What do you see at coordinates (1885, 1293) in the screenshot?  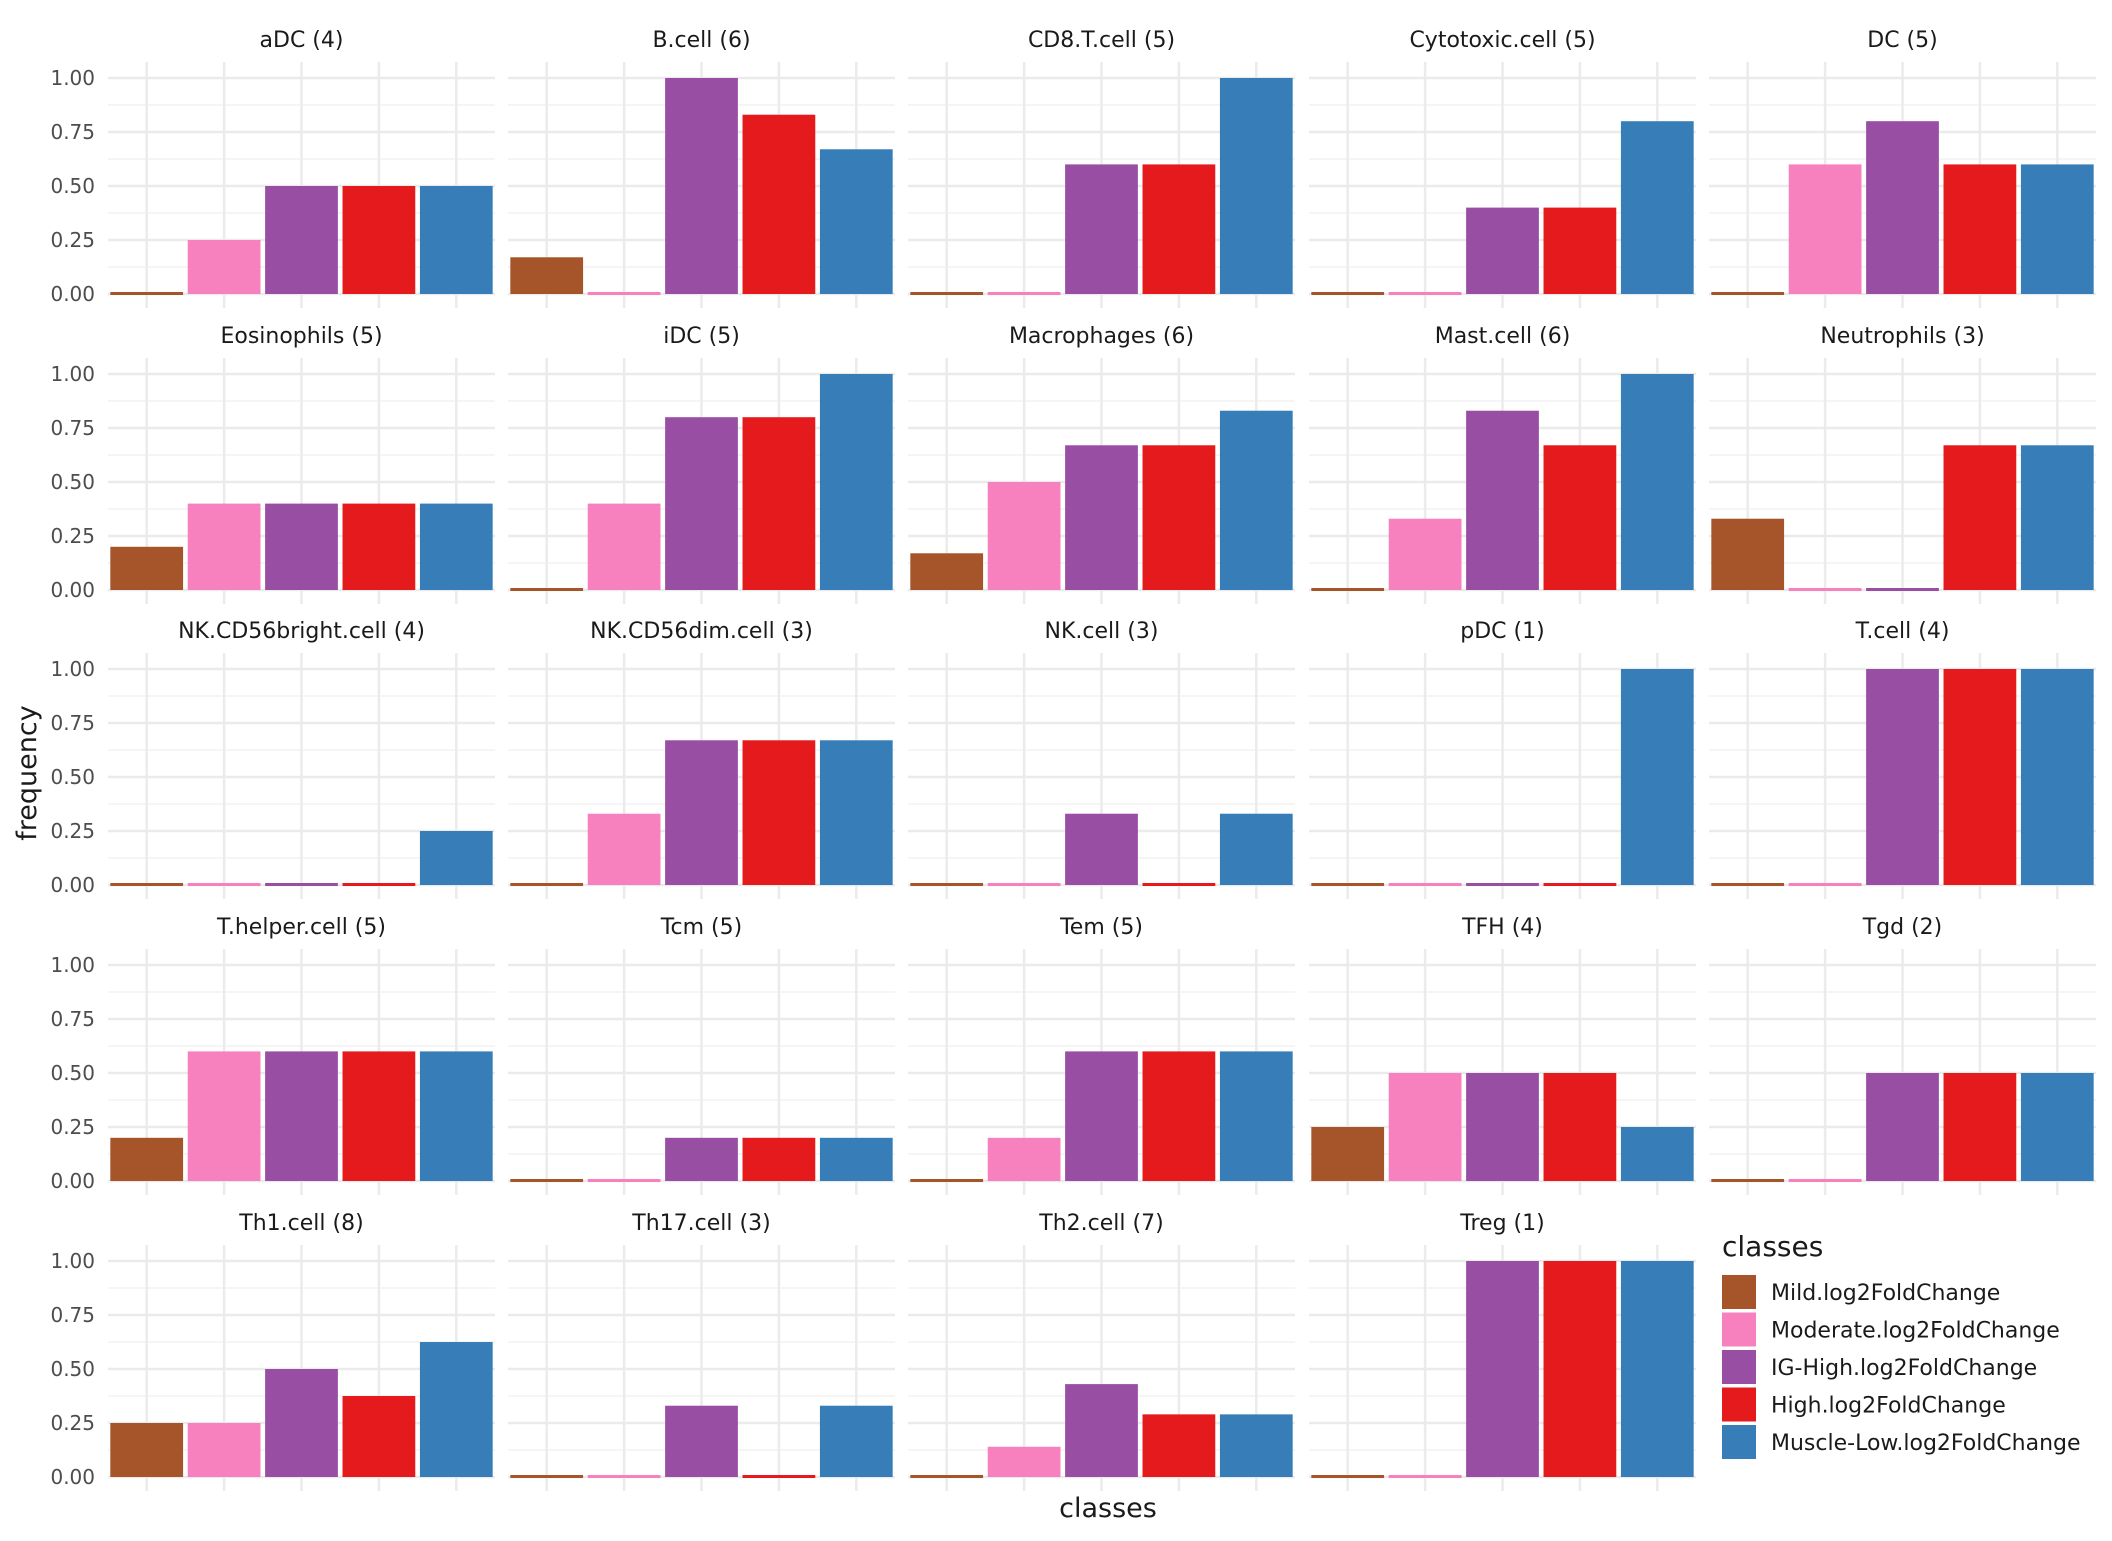 I see `legend-label: Mild.log2FoldChange` at bounding box center [1885, 1293].